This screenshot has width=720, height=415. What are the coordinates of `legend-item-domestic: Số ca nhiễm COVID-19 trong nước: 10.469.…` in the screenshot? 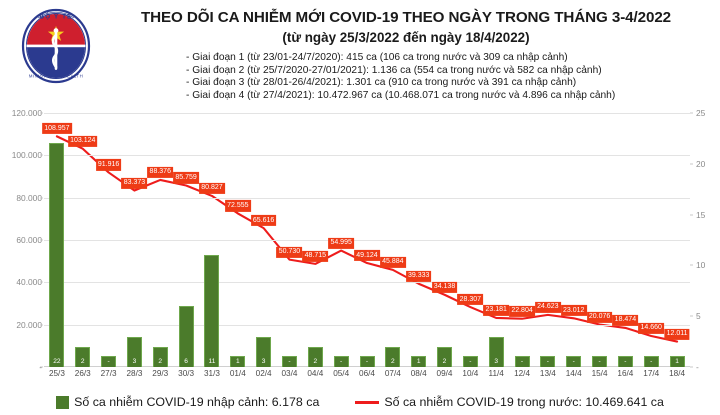 It's located at (509, 402).